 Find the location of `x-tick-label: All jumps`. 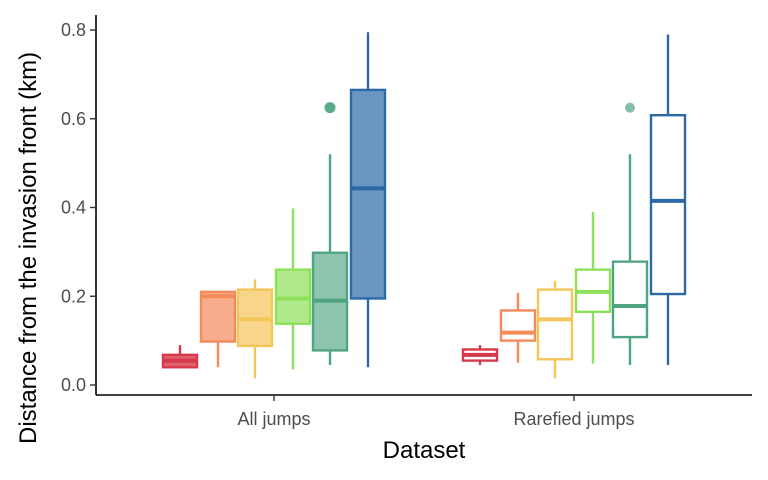

x-tick-label: All jumps is located at coordinates (273, 419).